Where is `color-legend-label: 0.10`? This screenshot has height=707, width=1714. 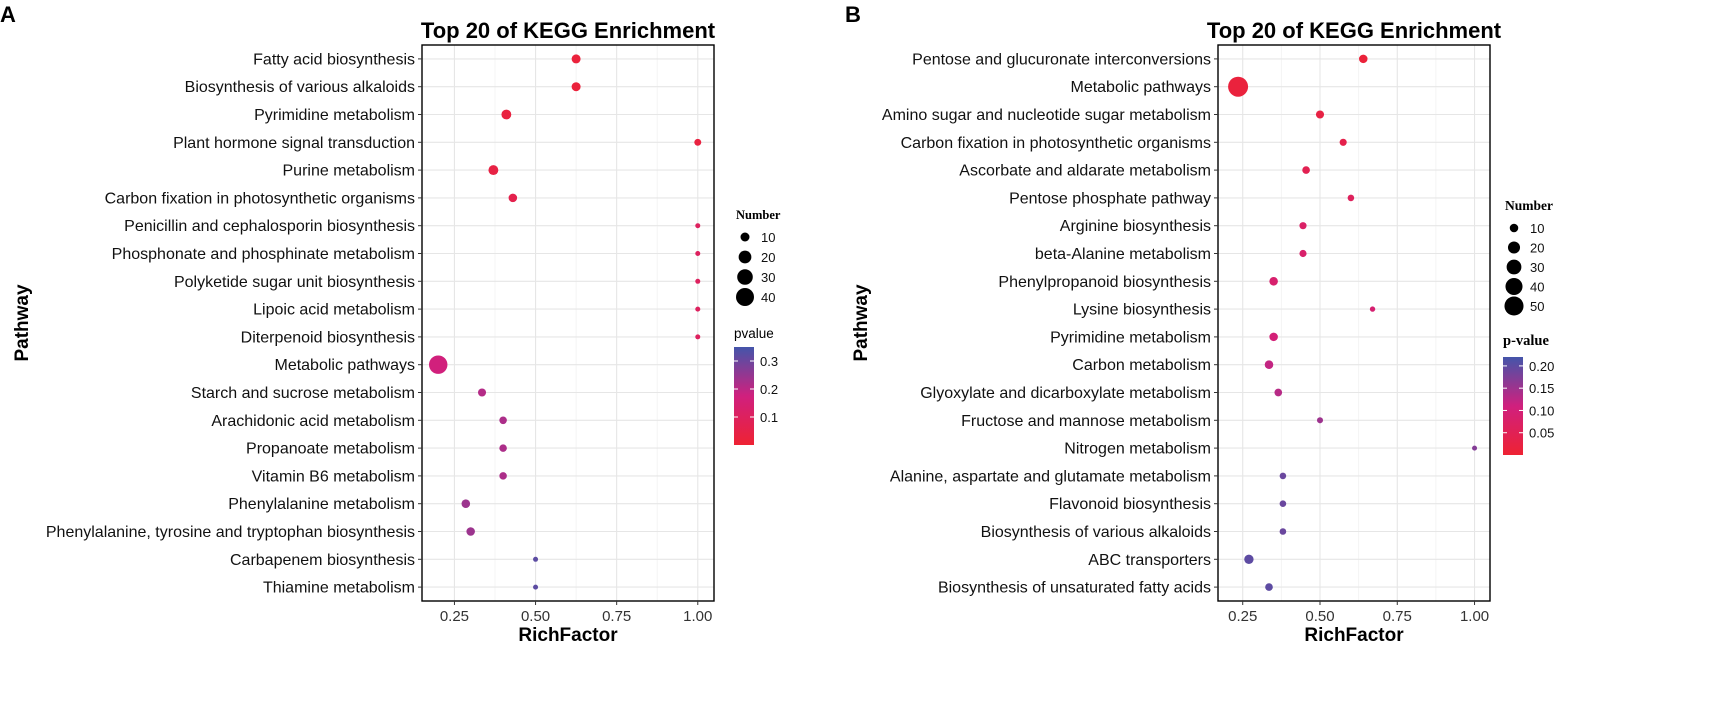 color-legend-label: 0.10 is located at coordinates (1541, 410).